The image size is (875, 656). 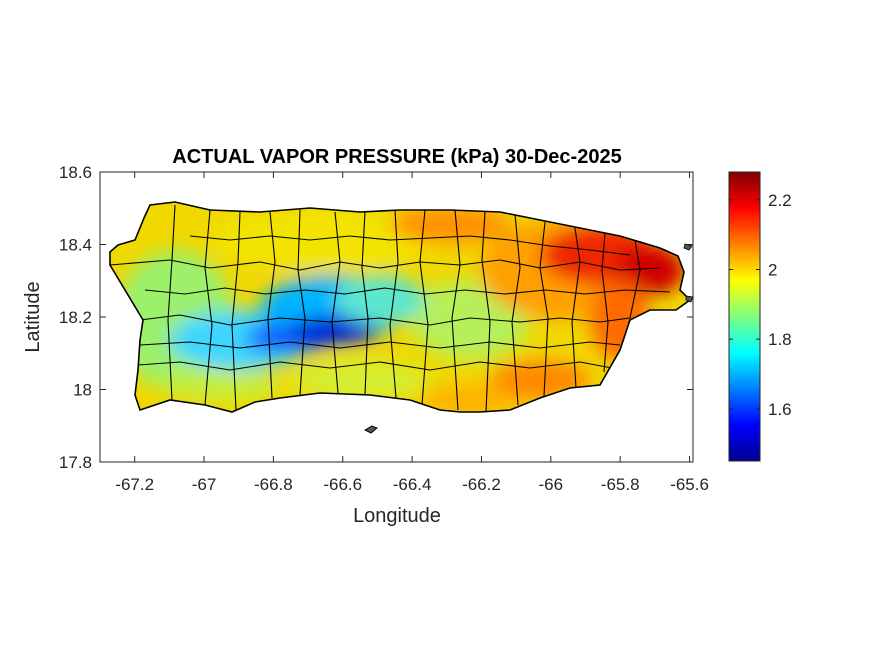 I want to click on colorbar-tick-label: 1.8, so click(x=780, y=339).